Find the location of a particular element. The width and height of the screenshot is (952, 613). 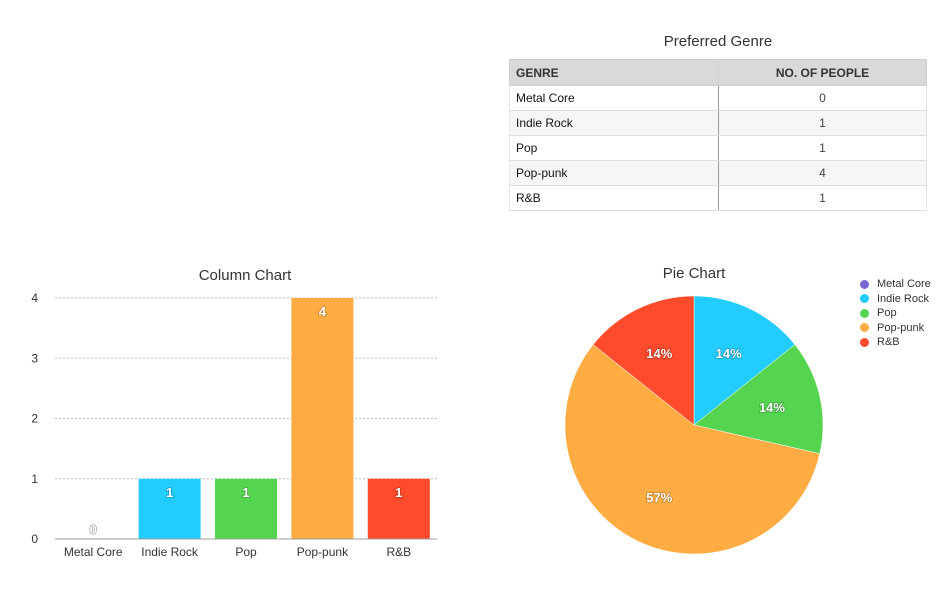

pie-chart: 14% 14% 57% 14% is located at coordinates (694, 425).